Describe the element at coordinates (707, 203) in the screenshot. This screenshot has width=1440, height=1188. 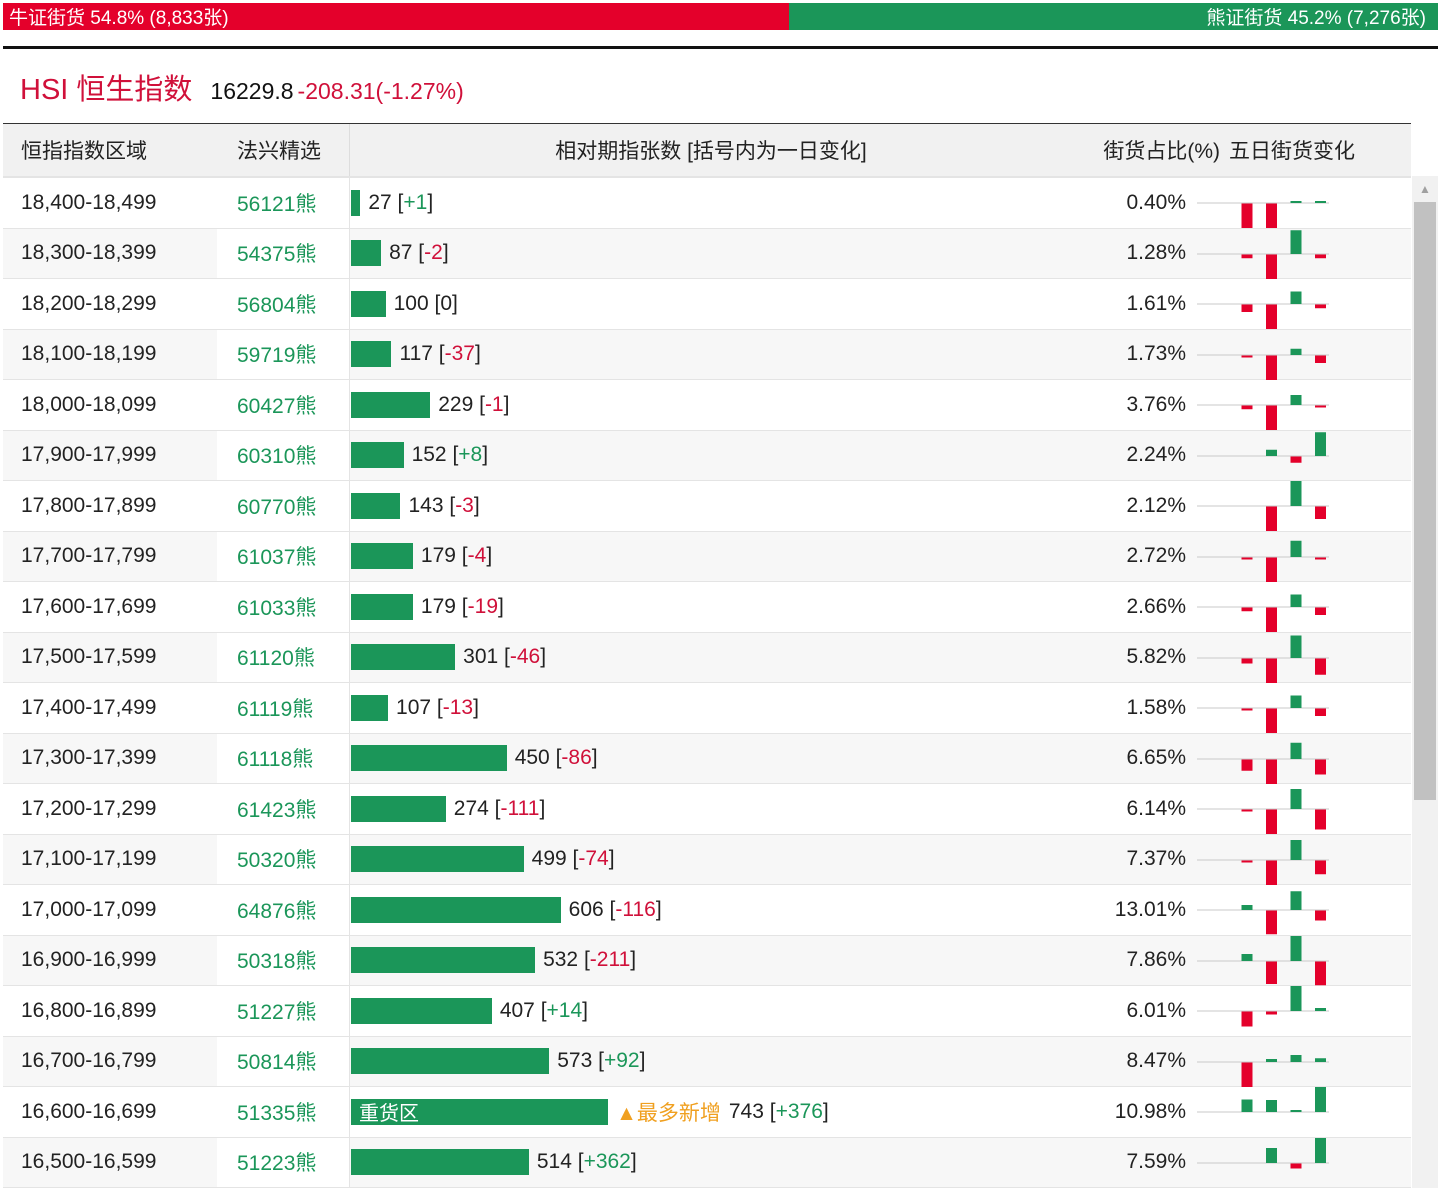
I see `table-row: 18,400-18,499 56121熊 27 [+1] 0.40%` at that location.